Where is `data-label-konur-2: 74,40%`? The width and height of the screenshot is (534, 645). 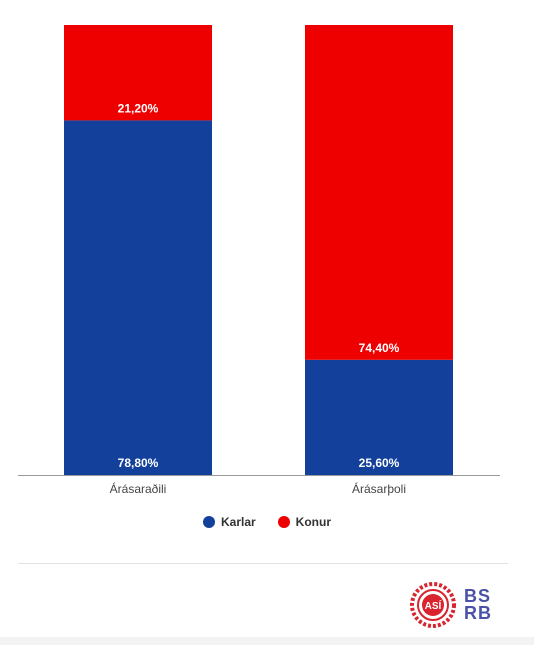
data-label-konur-2: 74,40% is located at coordinates (379, 348).